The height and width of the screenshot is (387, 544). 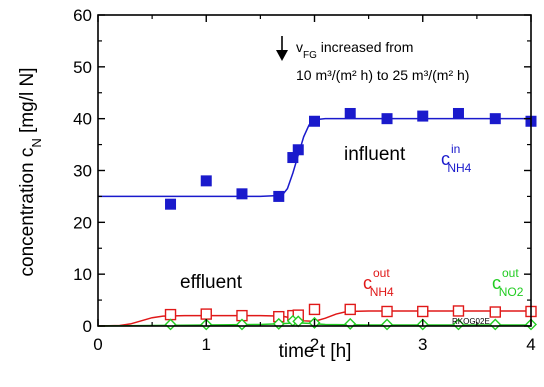 What do you see at coordinates (211, 282) in the screenshot?
I see `effluent-label: effluent` at bounding box center [211, 282].